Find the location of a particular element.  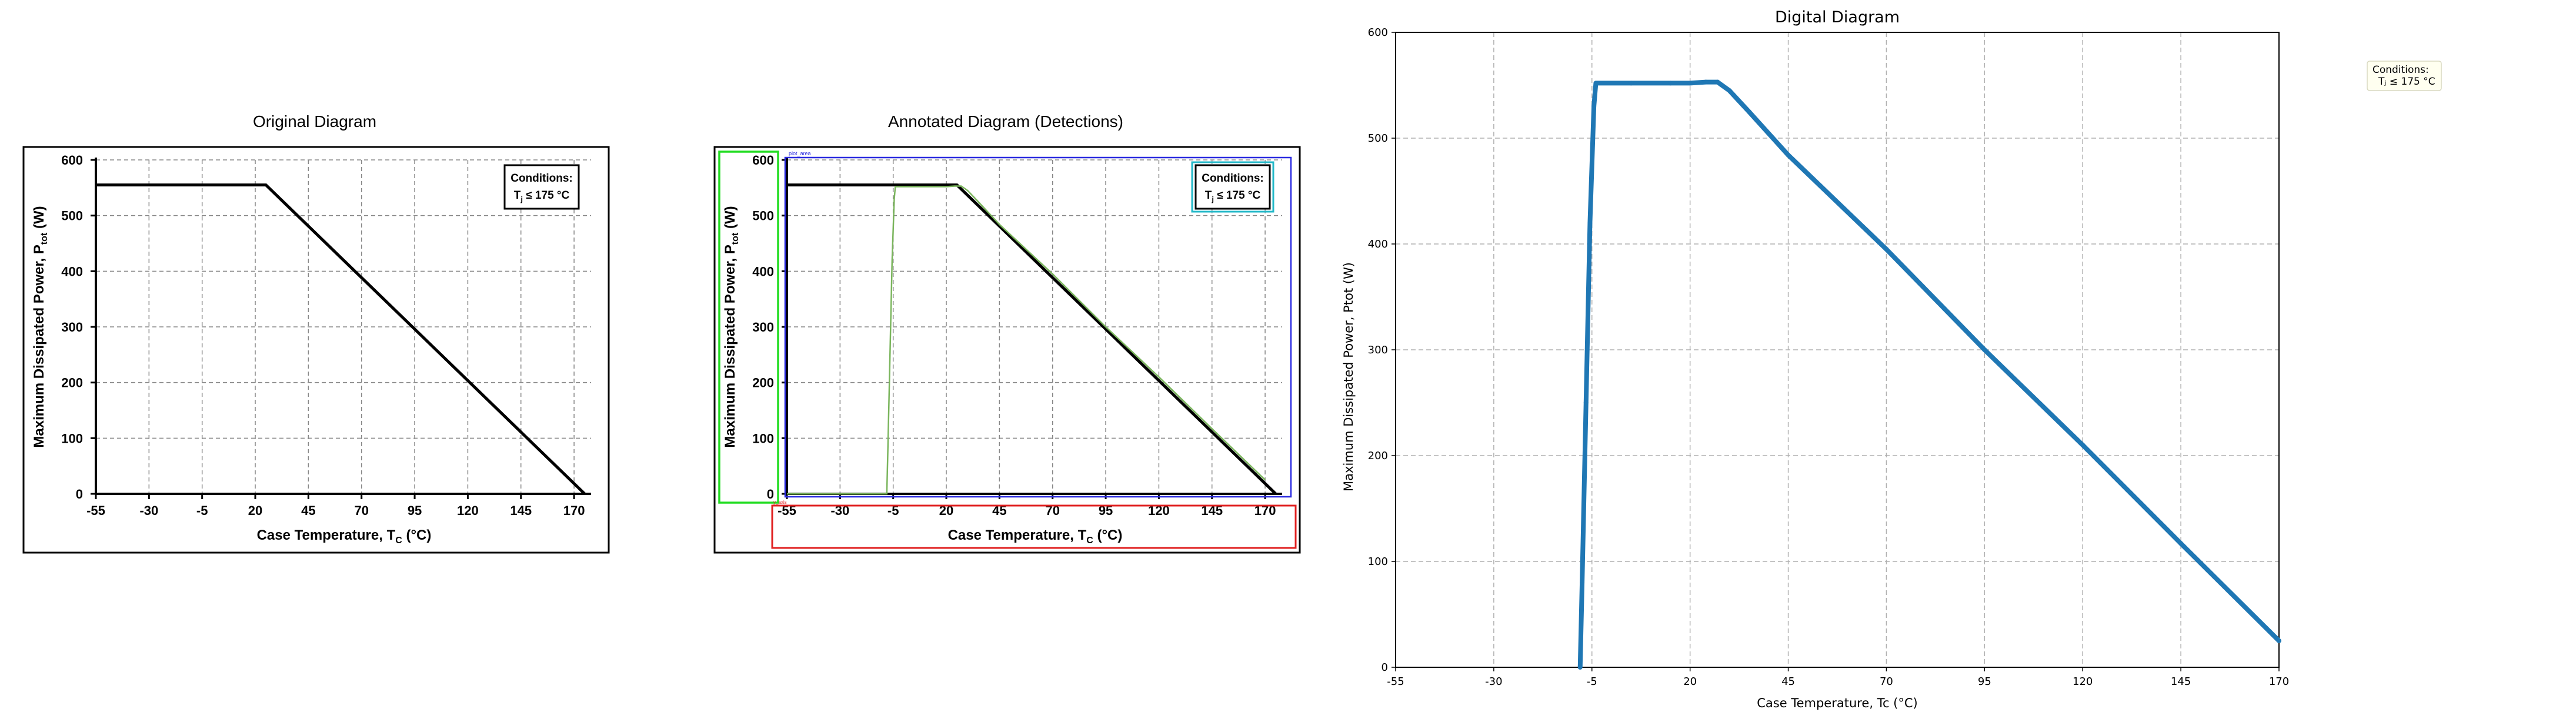

digital-x-axis-label: Case Temperature, Tc (°C) is located at coordinates (1837, 703).